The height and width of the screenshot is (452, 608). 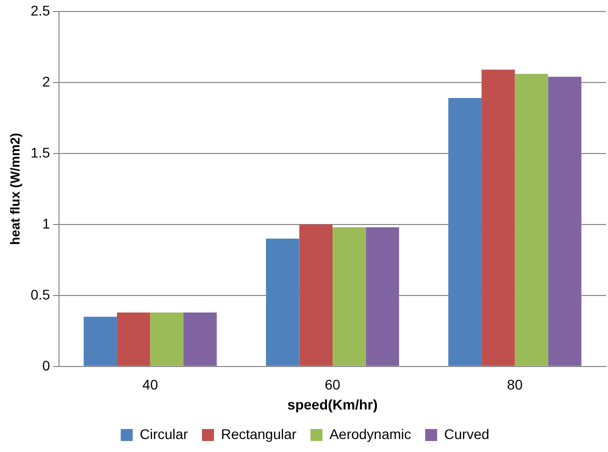 I want to click on x-axis-title: speed(Km/hr), so click(x=332, y=404).